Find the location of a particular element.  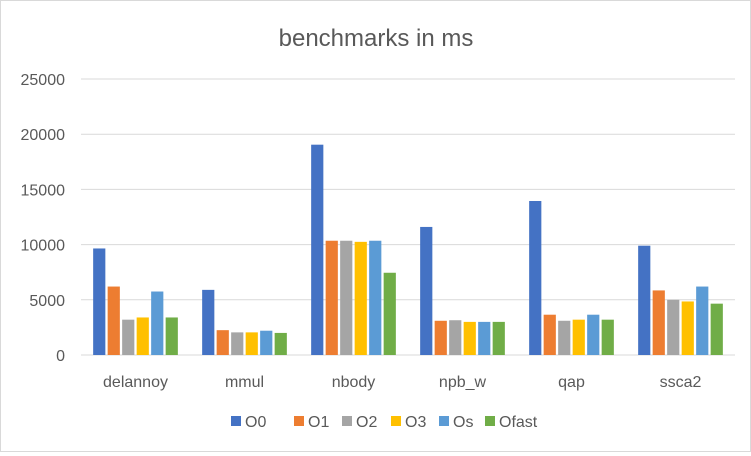

legend-label: Os is located at coordinates (463, 422).